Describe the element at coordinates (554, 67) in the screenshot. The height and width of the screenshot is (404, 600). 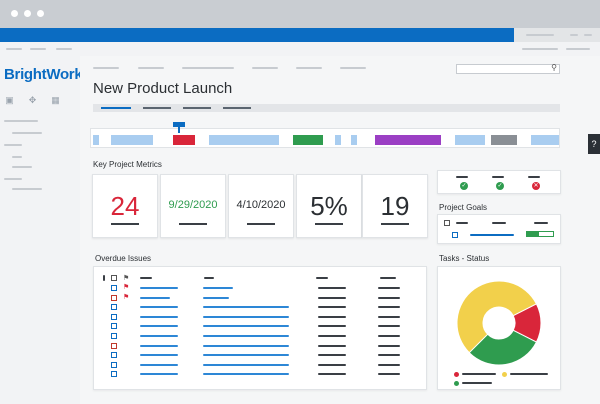
I see `search-icon: ⚲` at that location.